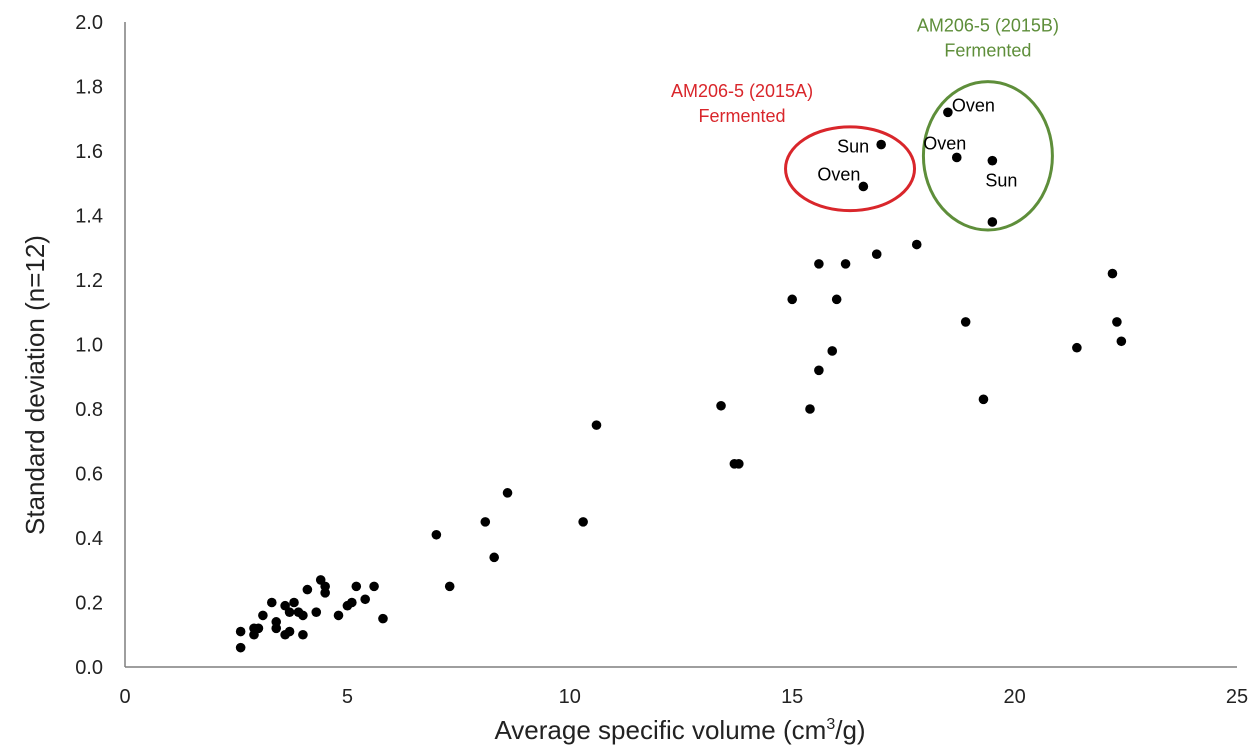  I want to click on y-axis-title: Standard deviation (n=12), so click(35, 385).